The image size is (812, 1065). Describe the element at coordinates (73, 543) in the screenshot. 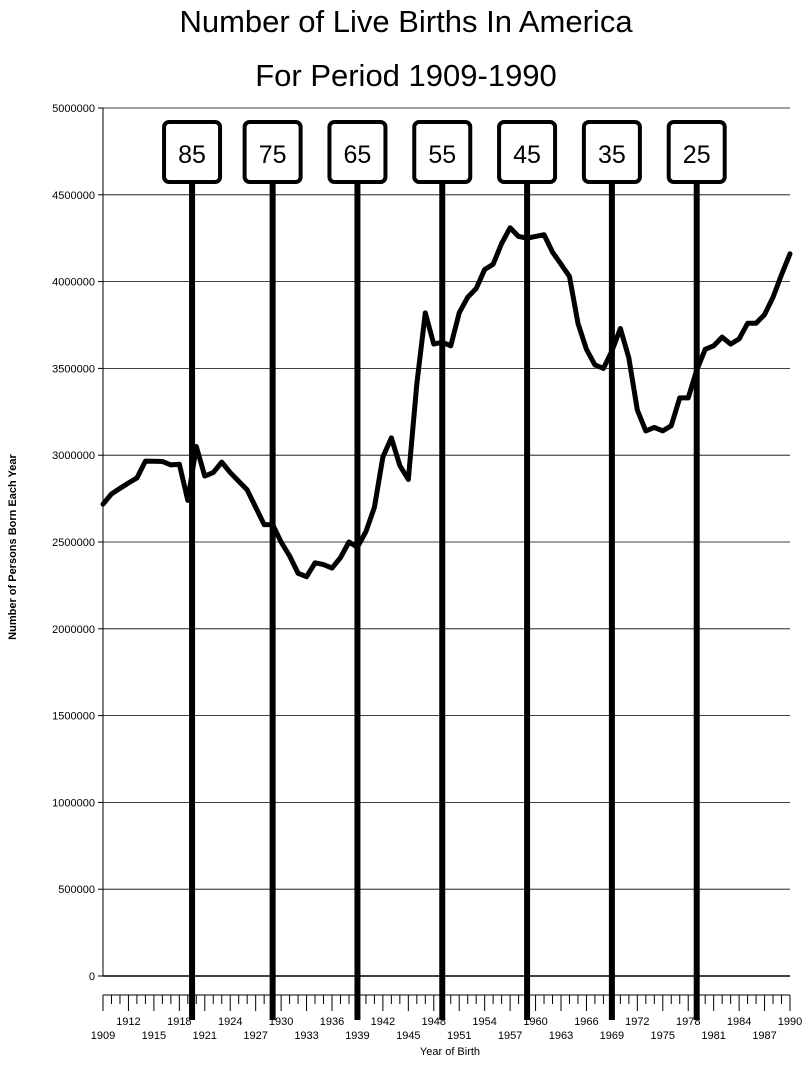

I see `y-tick-label: 2500000` at that location.